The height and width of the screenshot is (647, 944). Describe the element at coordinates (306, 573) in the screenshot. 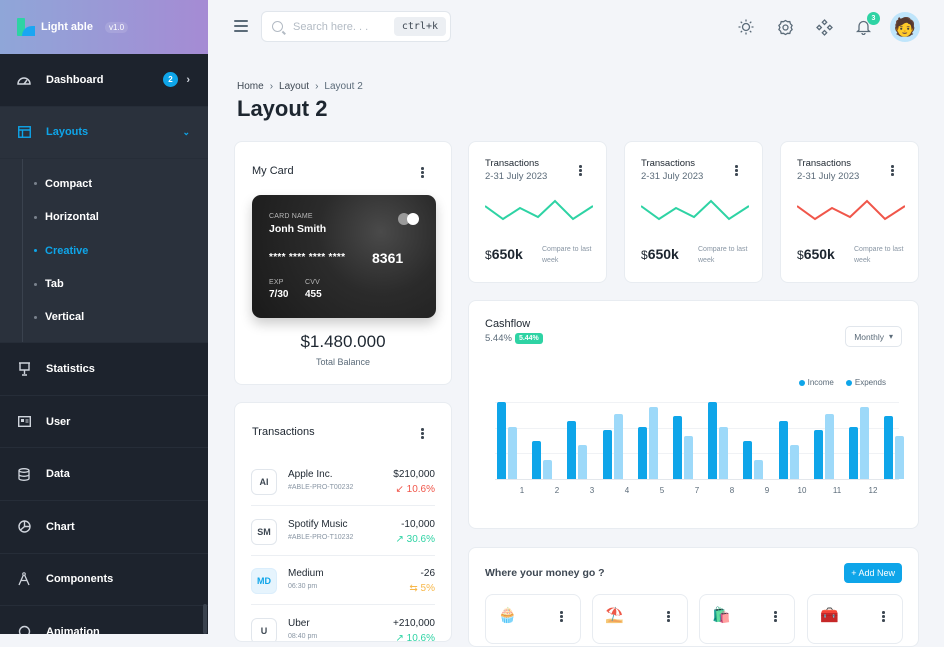

I see `merchant-name: Medium` at that location.